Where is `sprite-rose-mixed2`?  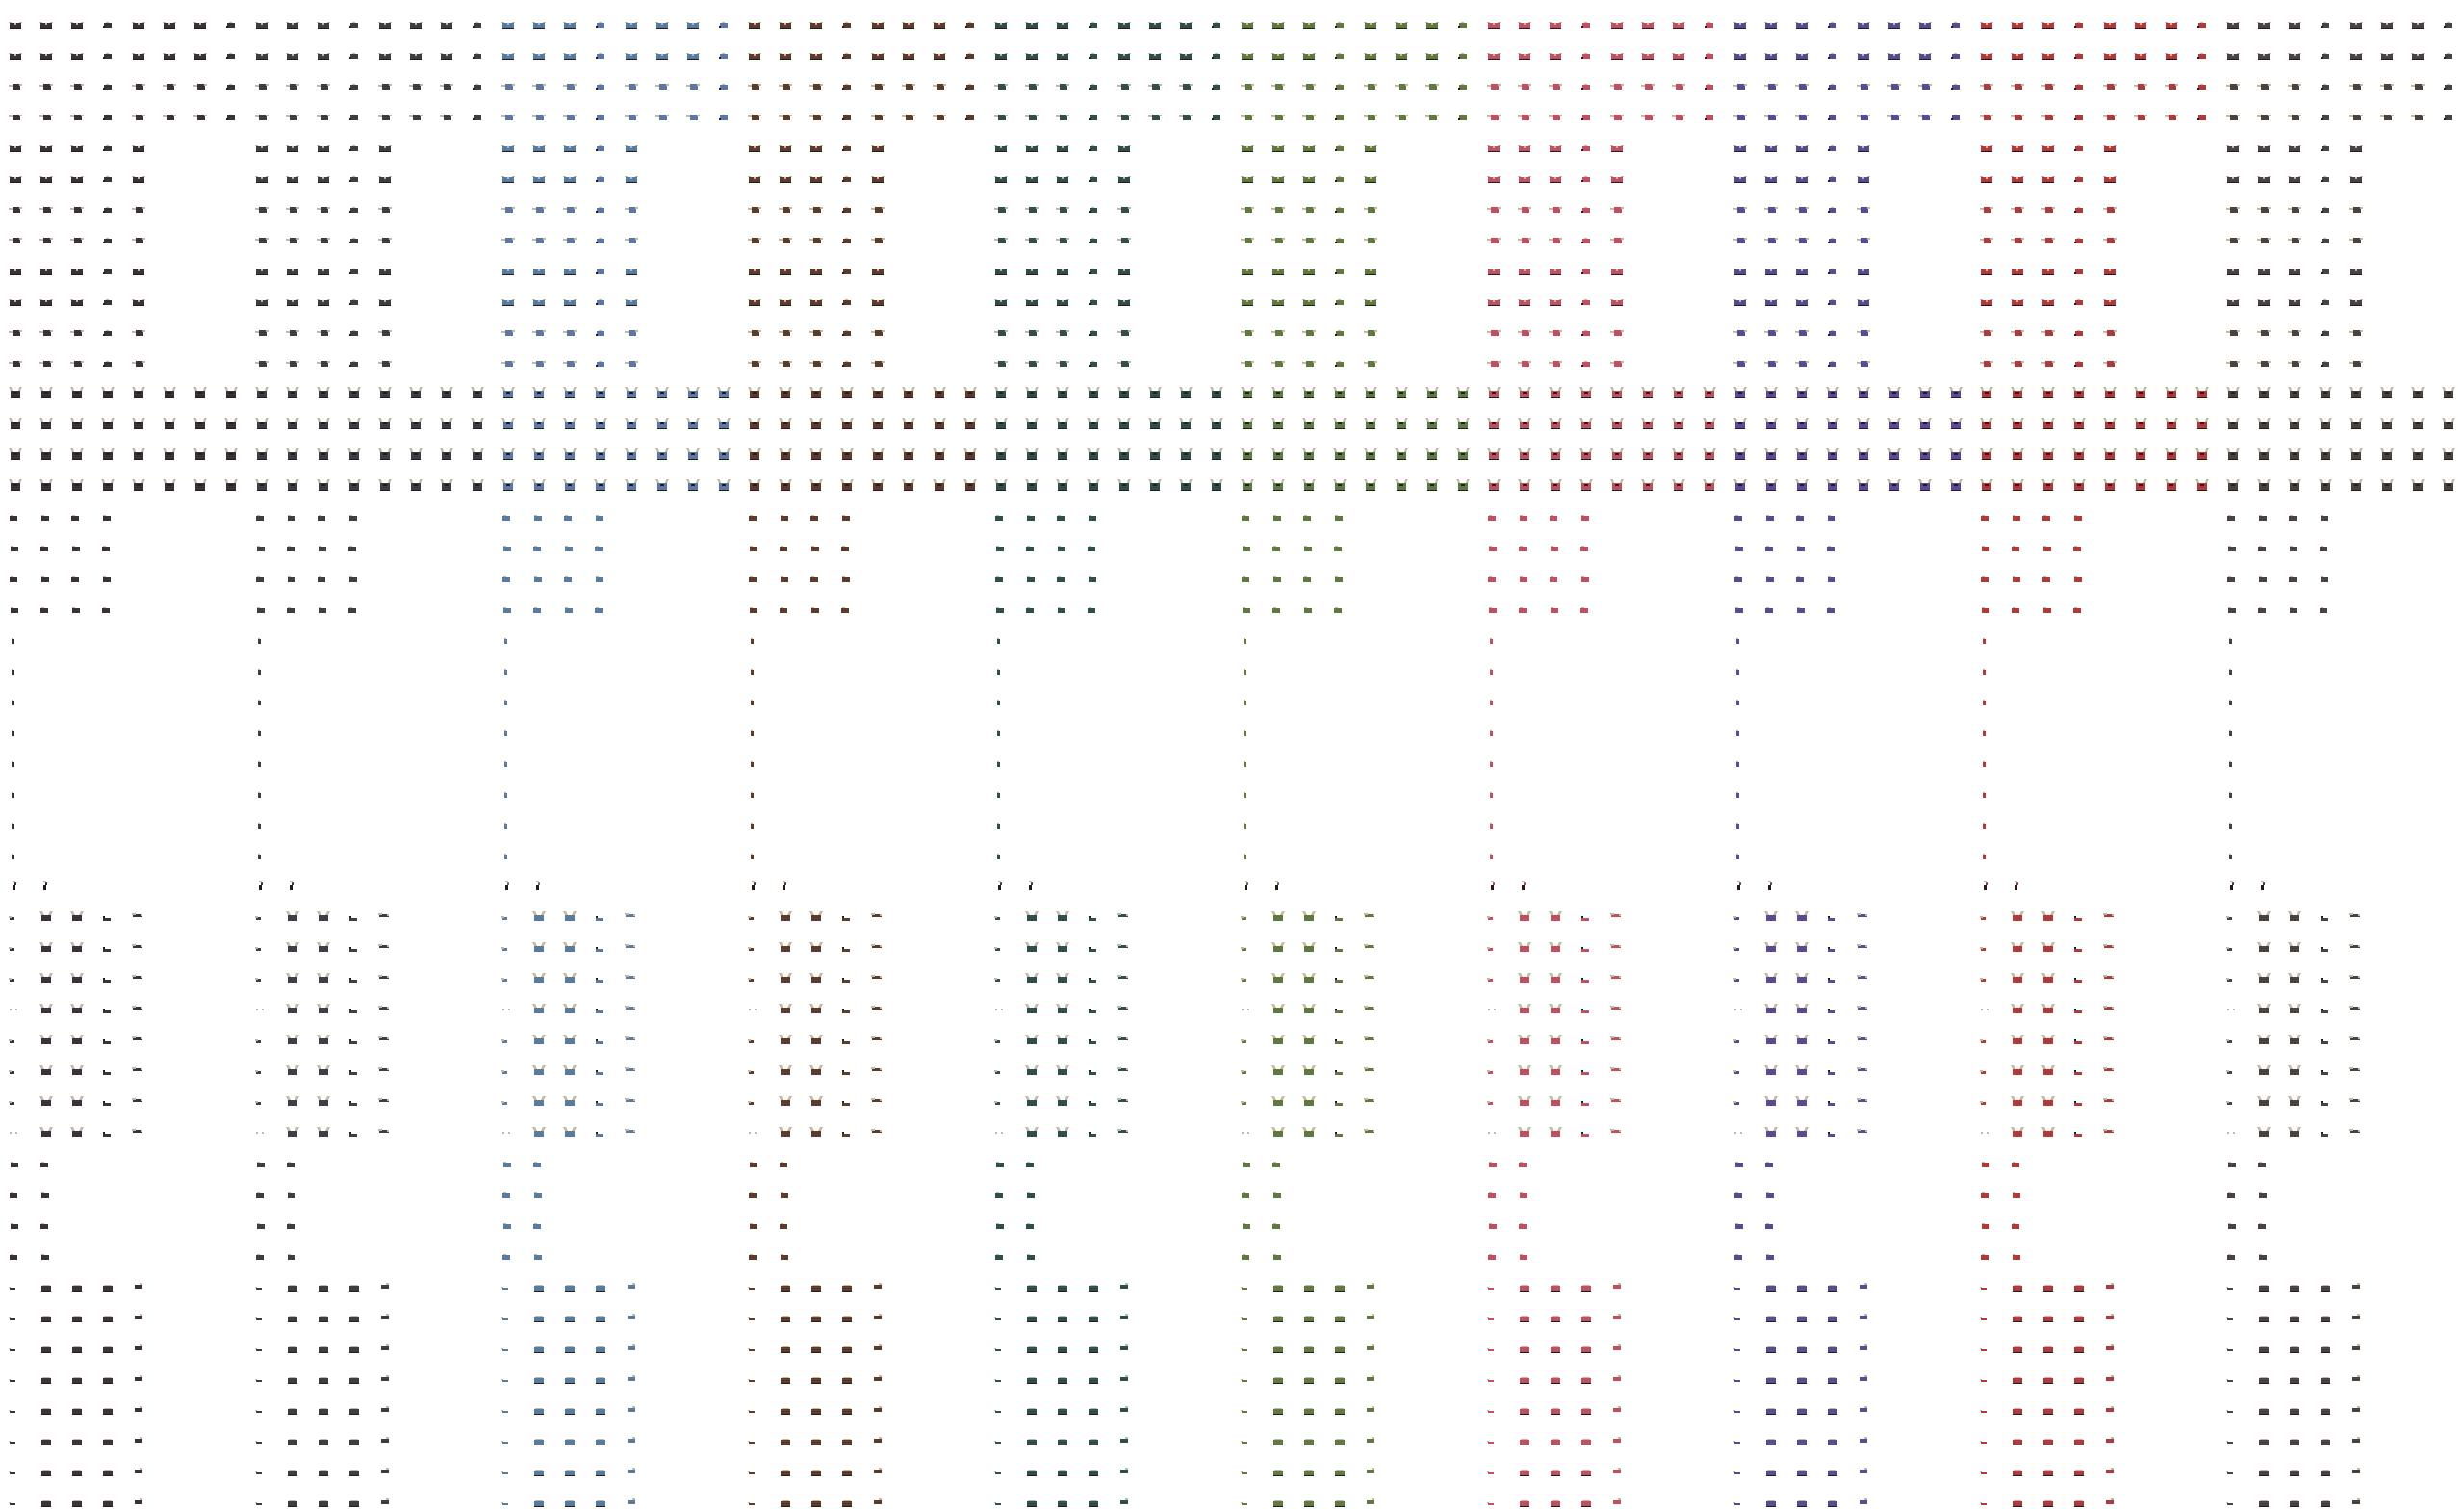
sprite-rose-mixed2 is located at coordinates (1524, 1493).